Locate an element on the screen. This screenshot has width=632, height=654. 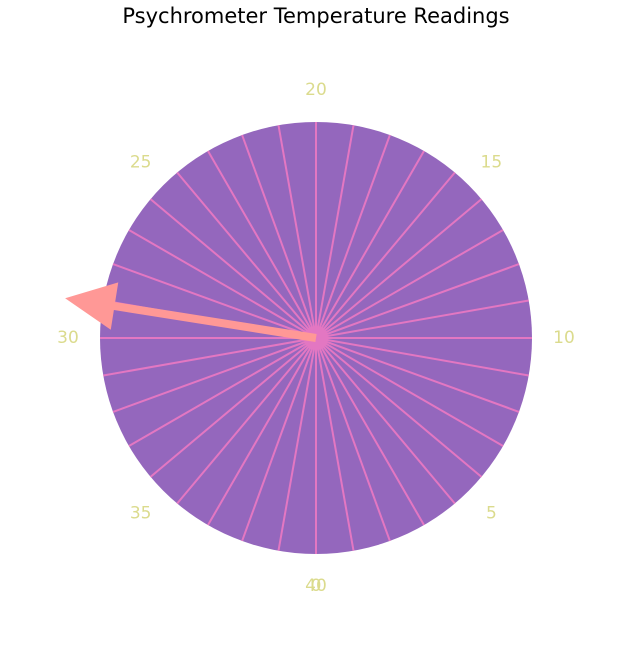
tick-label: 40 is located at coordinates (316, 586).